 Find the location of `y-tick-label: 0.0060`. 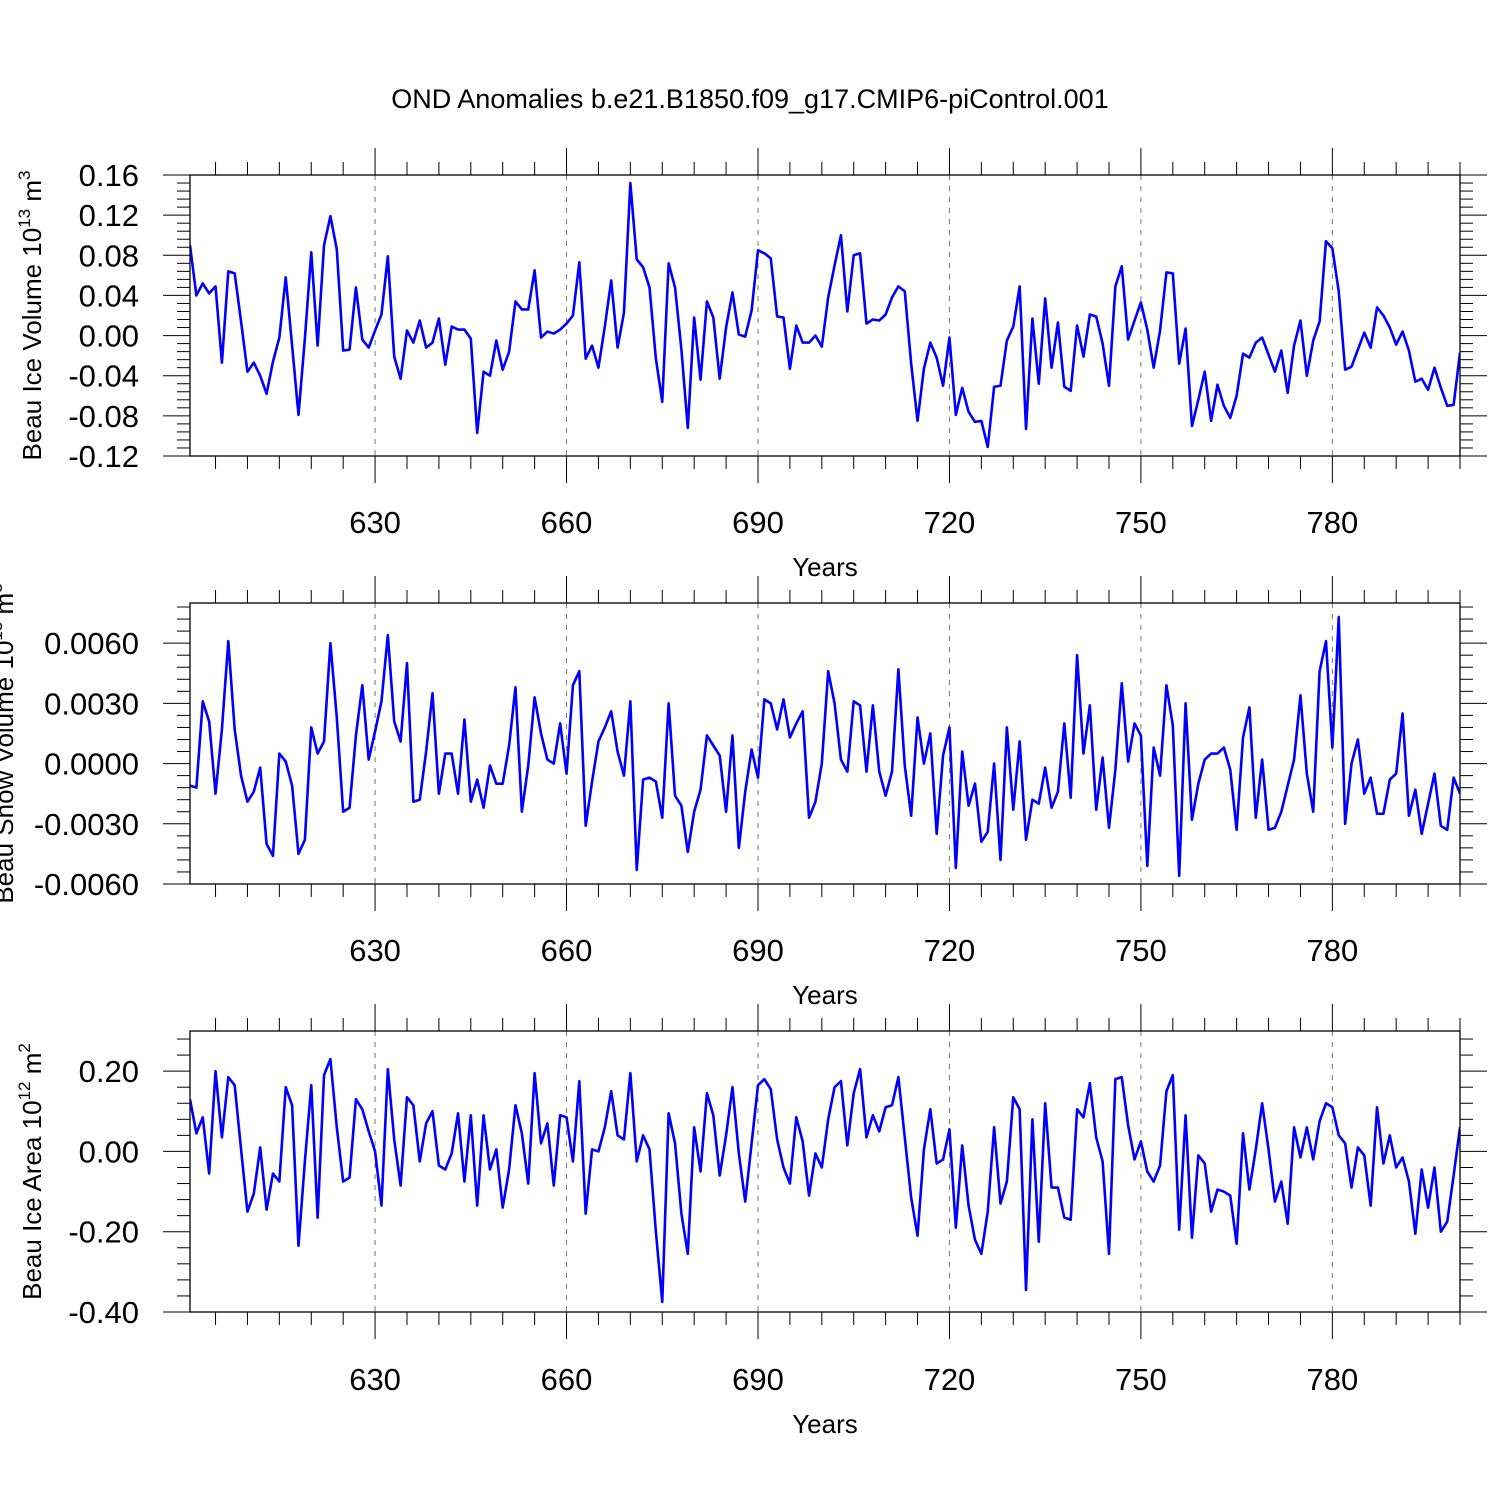

y-tick-label: 0.0060 is located at coordinates (91, 643).